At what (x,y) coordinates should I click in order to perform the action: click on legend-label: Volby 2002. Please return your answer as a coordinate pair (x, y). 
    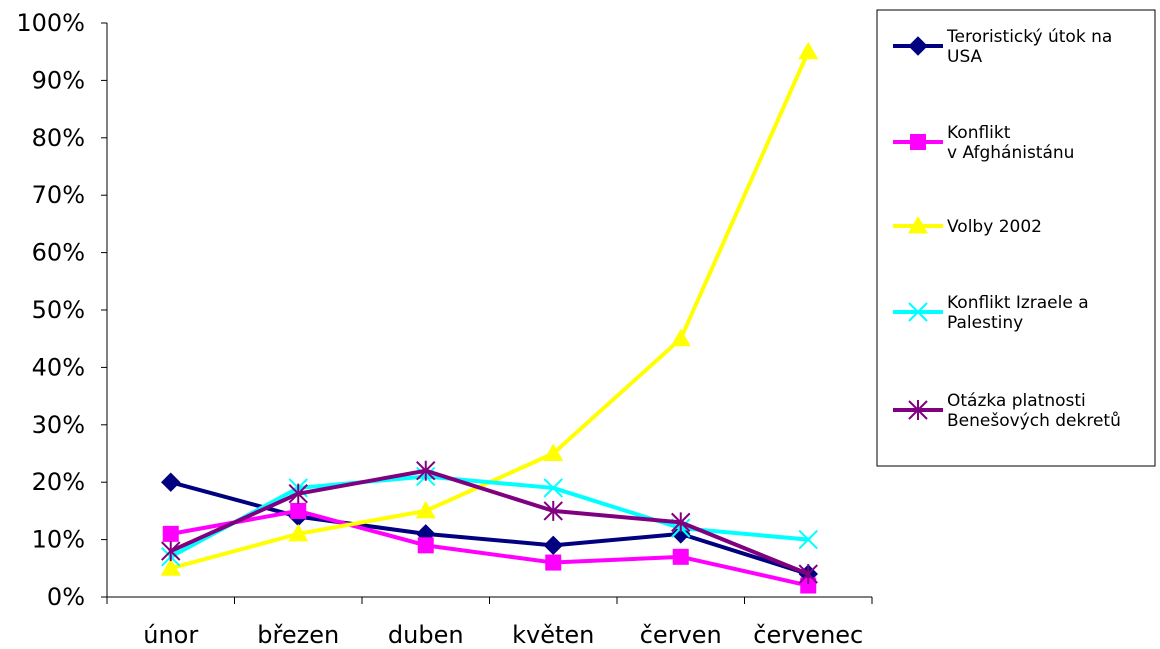
    Looking at the image, I should click on (994, 227).